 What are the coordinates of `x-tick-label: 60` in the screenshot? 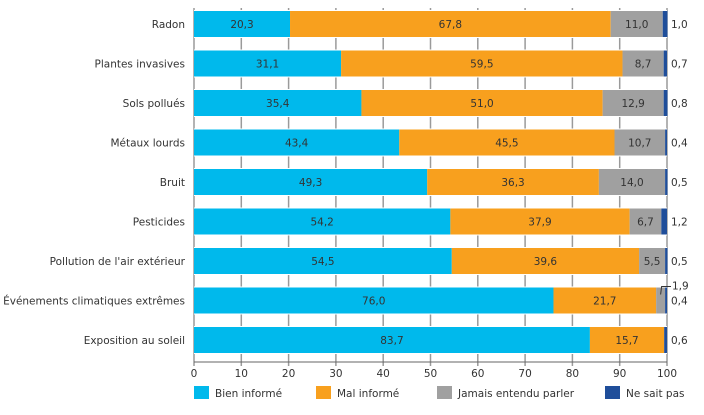 It's located at (477, 374).